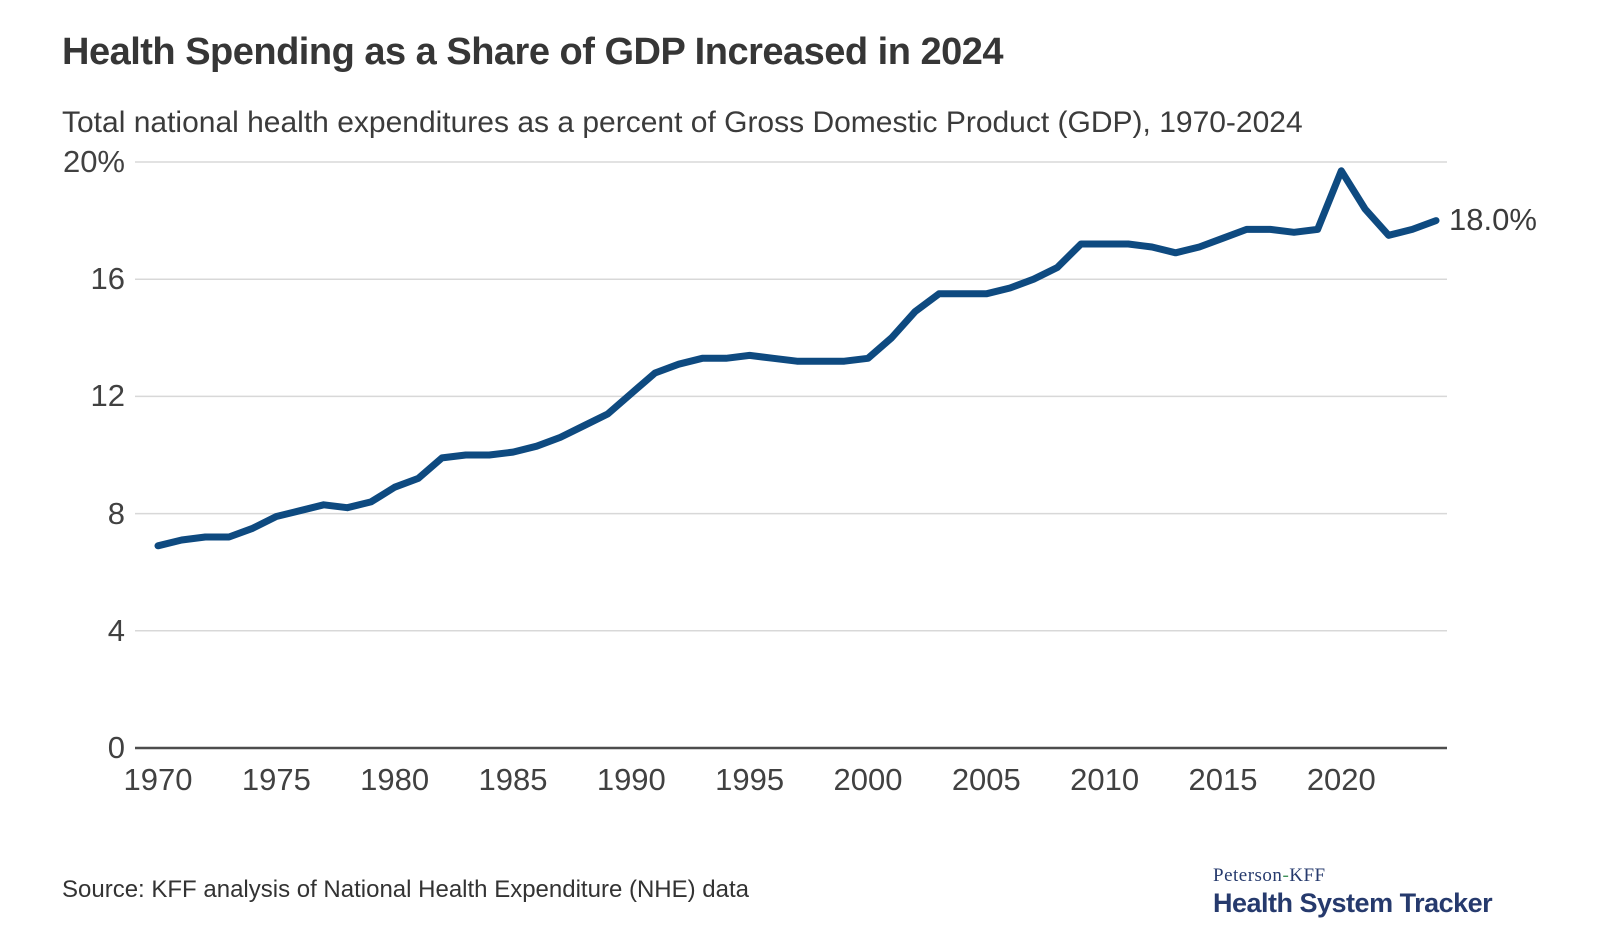 The height and width of the screenshot is (950, 1600). I want to click on x-tick-label-2015: 2015, so click(1223, 779).